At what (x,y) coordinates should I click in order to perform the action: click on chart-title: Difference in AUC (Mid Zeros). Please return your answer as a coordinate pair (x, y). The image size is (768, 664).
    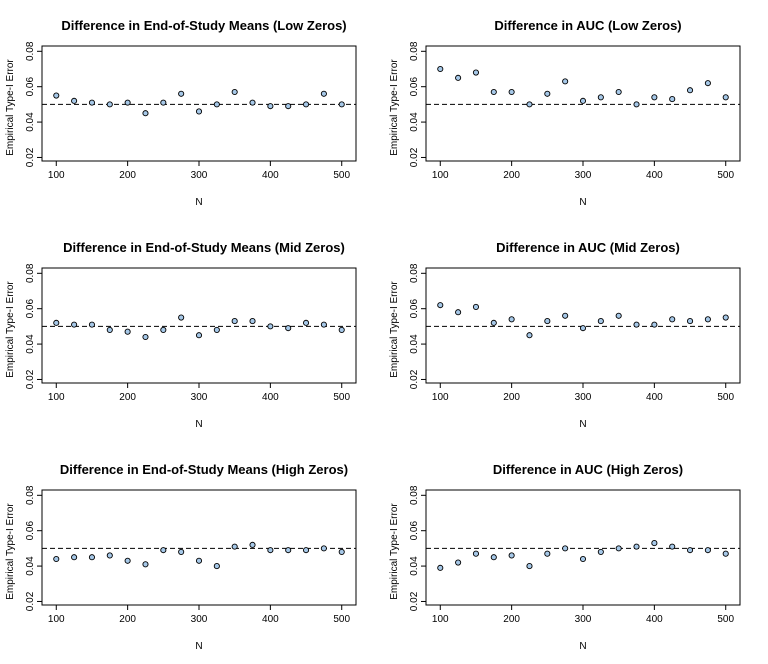
    Looking at the image, I should click on (588, 247).